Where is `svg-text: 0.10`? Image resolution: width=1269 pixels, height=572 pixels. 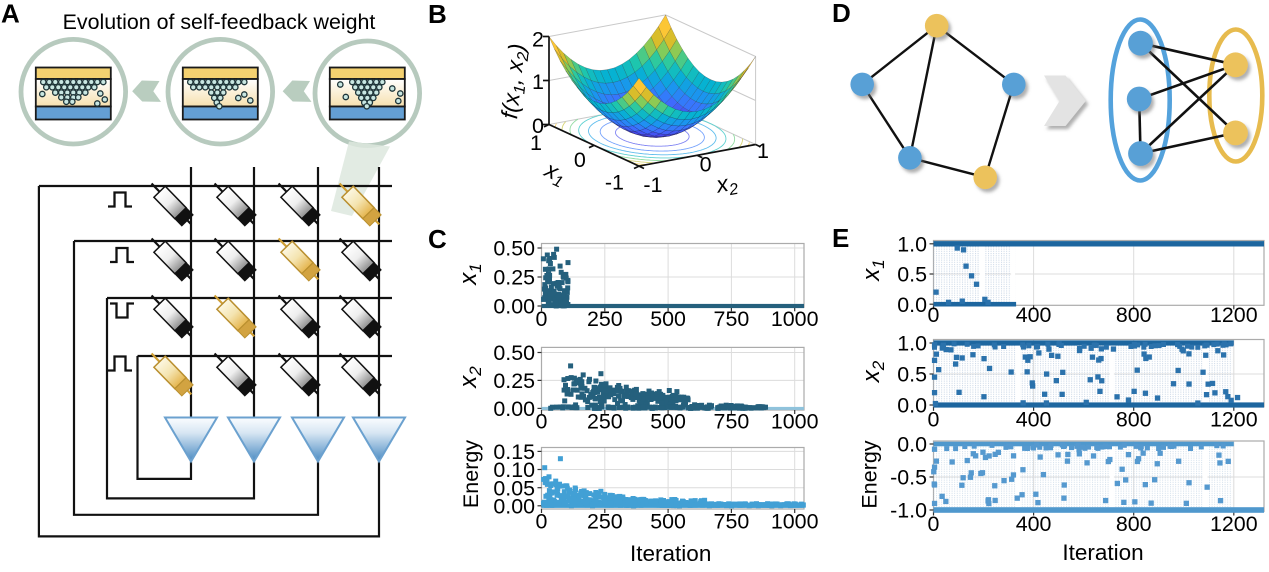 svg-text: 0.10 is located at coordinates (514, 470).